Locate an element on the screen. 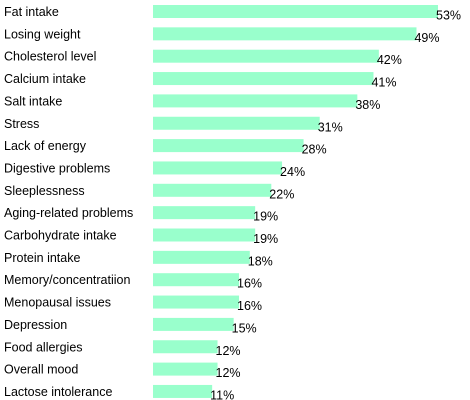  category-label: Overall mood is located at coordinates (41, 370).